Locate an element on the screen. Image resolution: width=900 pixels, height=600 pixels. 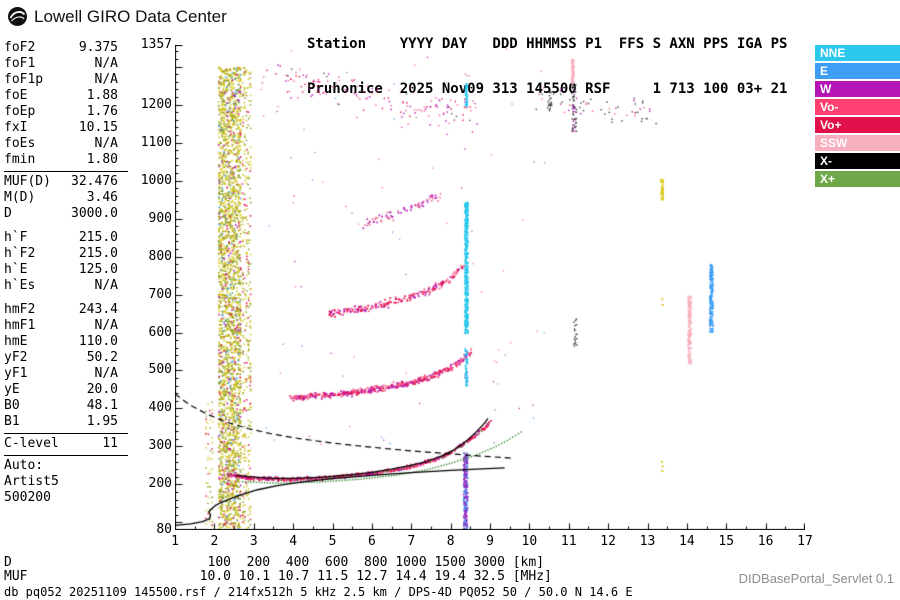
param-row-d: D 3000.0 is located at coordinates (66, 214).